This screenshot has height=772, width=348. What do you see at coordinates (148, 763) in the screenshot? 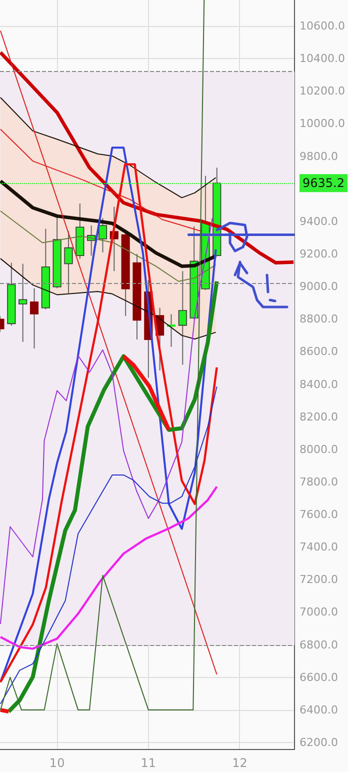
I see `x-tick-label: 11` at bounding box center [148, 763].